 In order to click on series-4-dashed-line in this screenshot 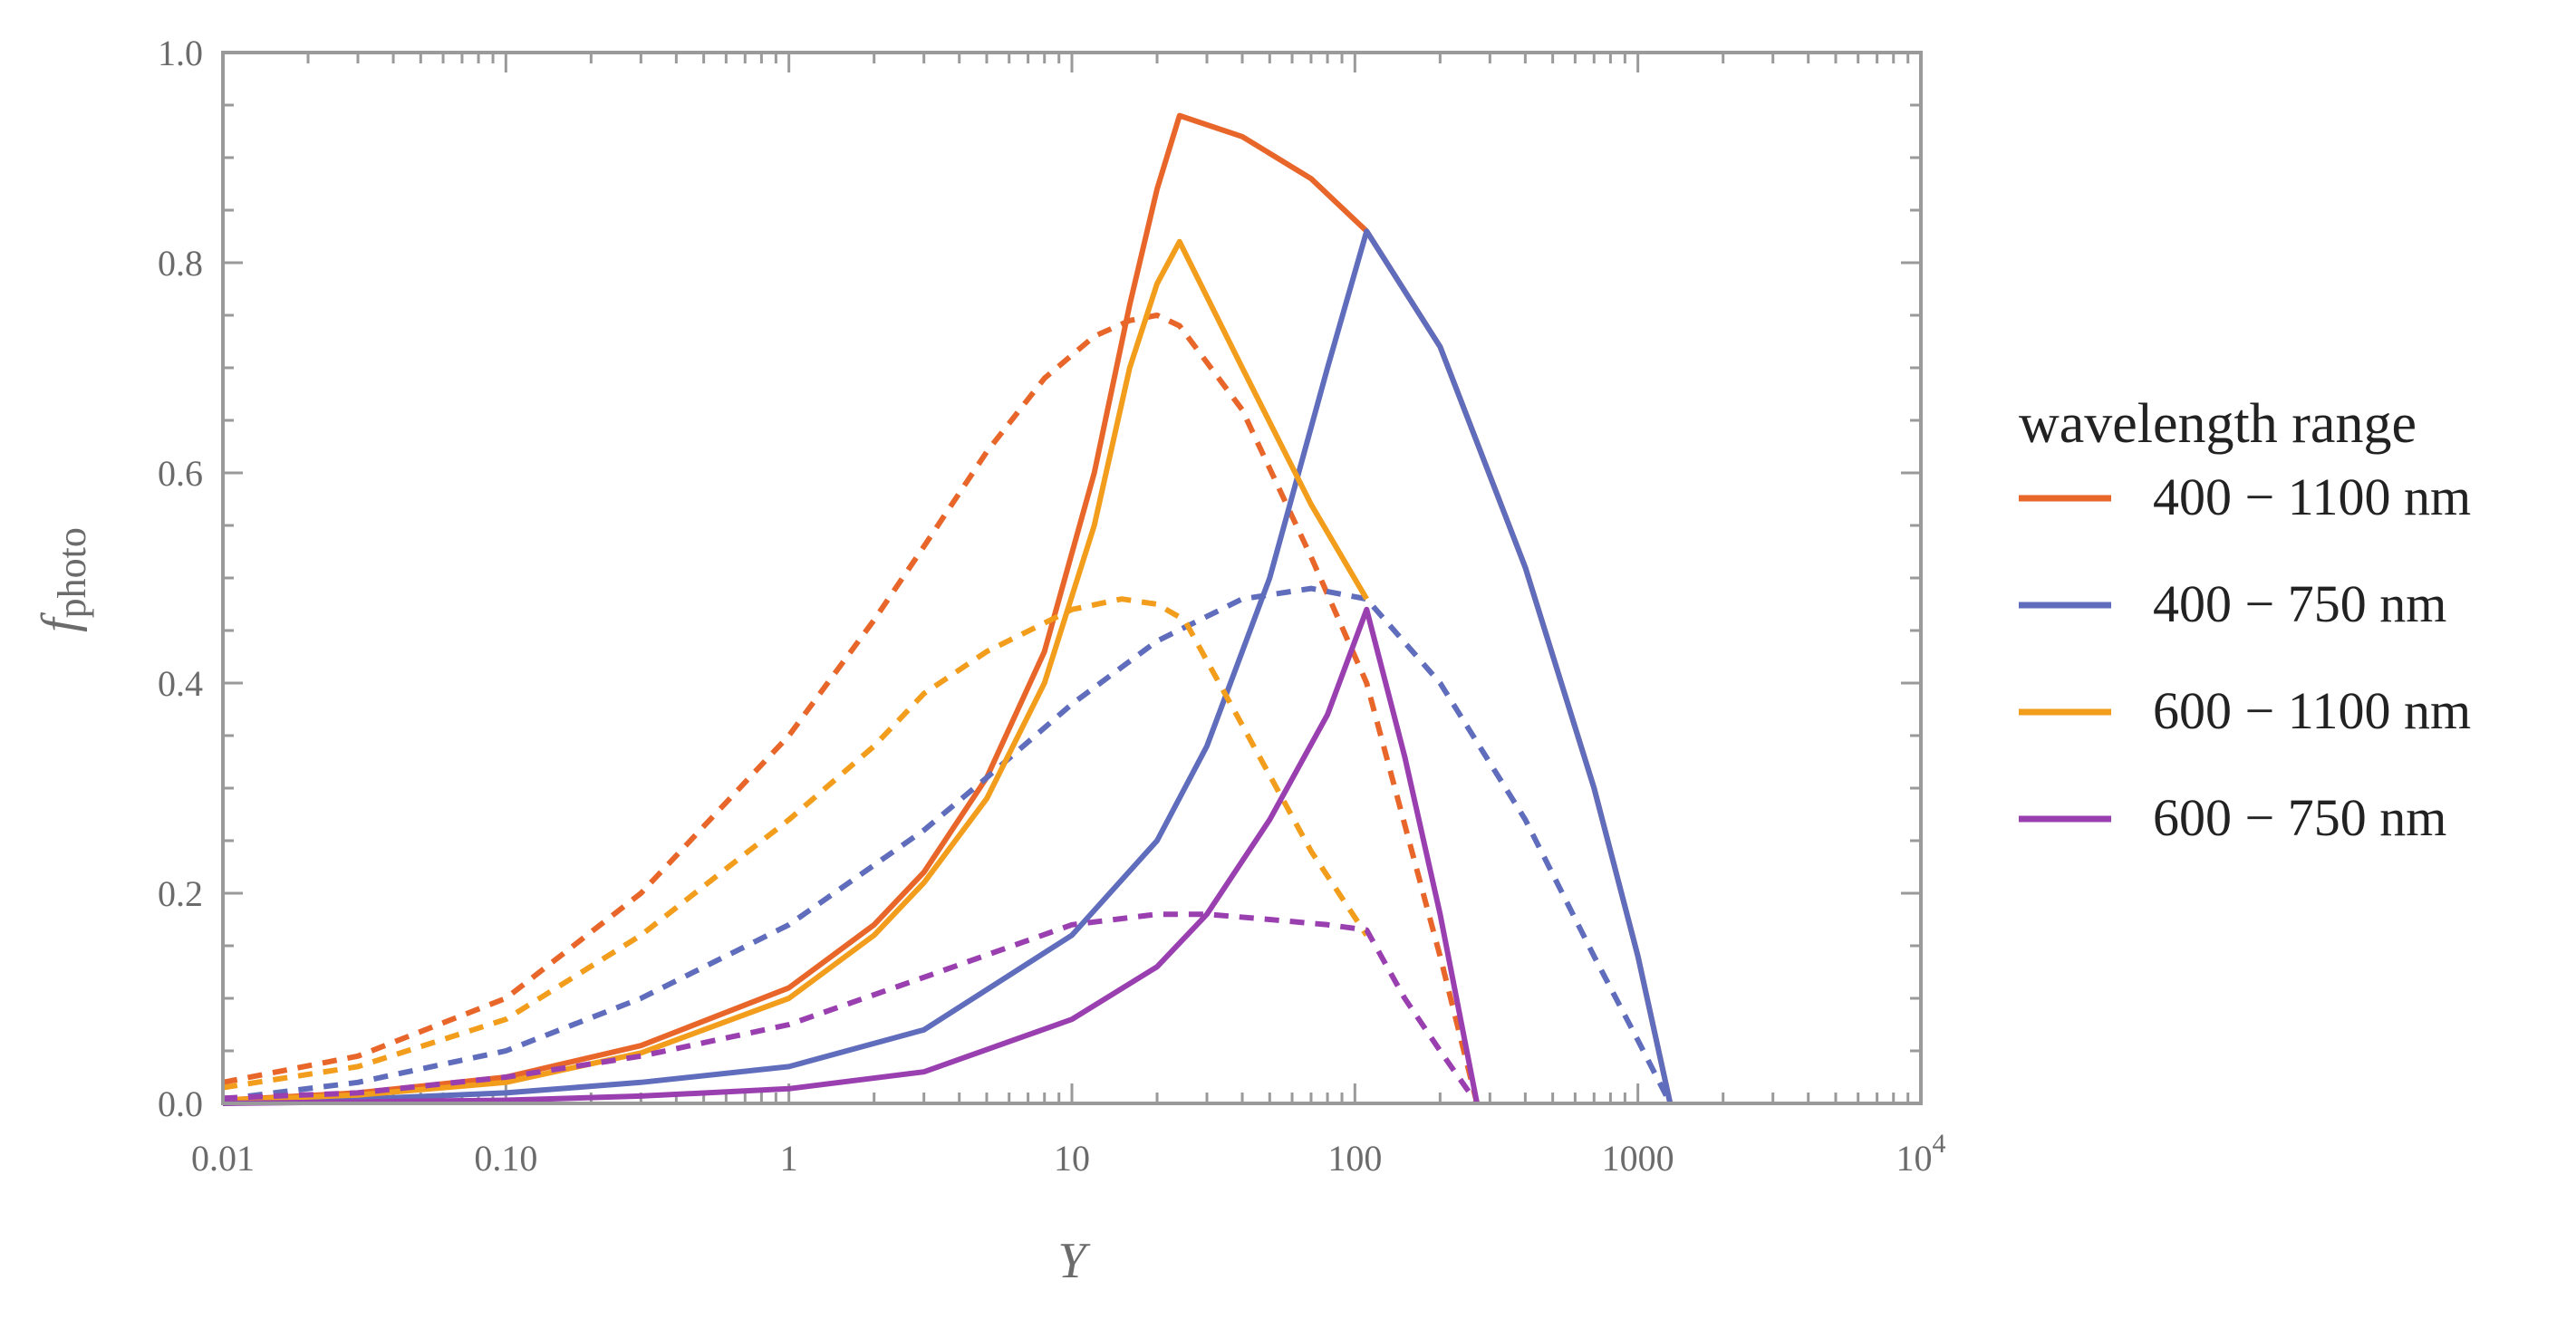, I will do `click(851, 1008)`.